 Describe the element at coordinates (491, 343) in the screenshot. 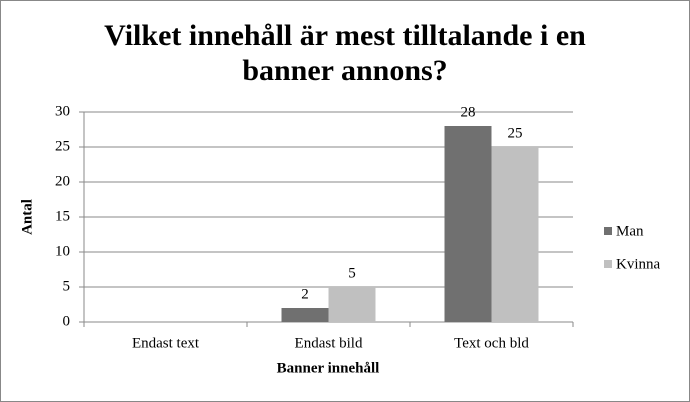

I see `x-tick-label: Text och bld` at that location.